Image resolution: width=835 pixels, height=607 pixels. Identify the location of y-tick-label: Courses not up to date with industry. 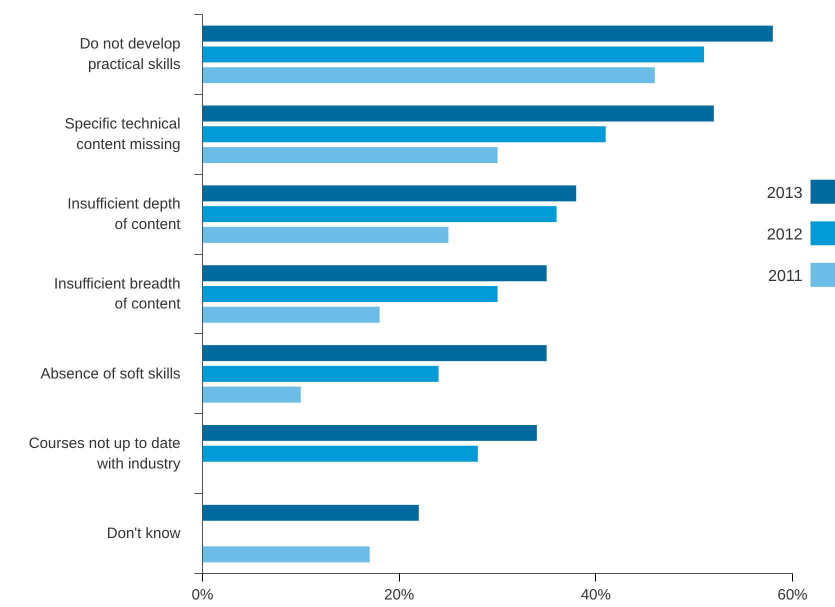
(104, 453).